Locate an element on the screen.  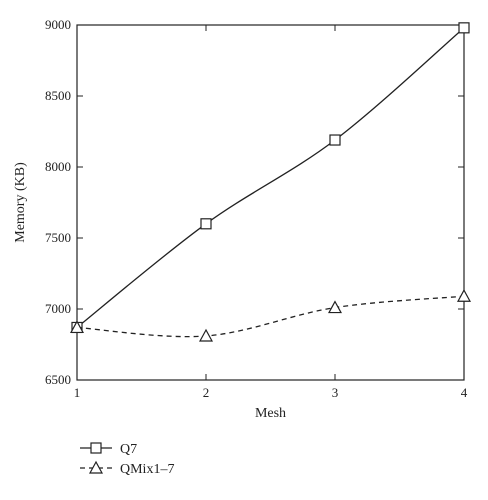
y-axis-label: Memory (KB) is located at coordinates (20, 202).